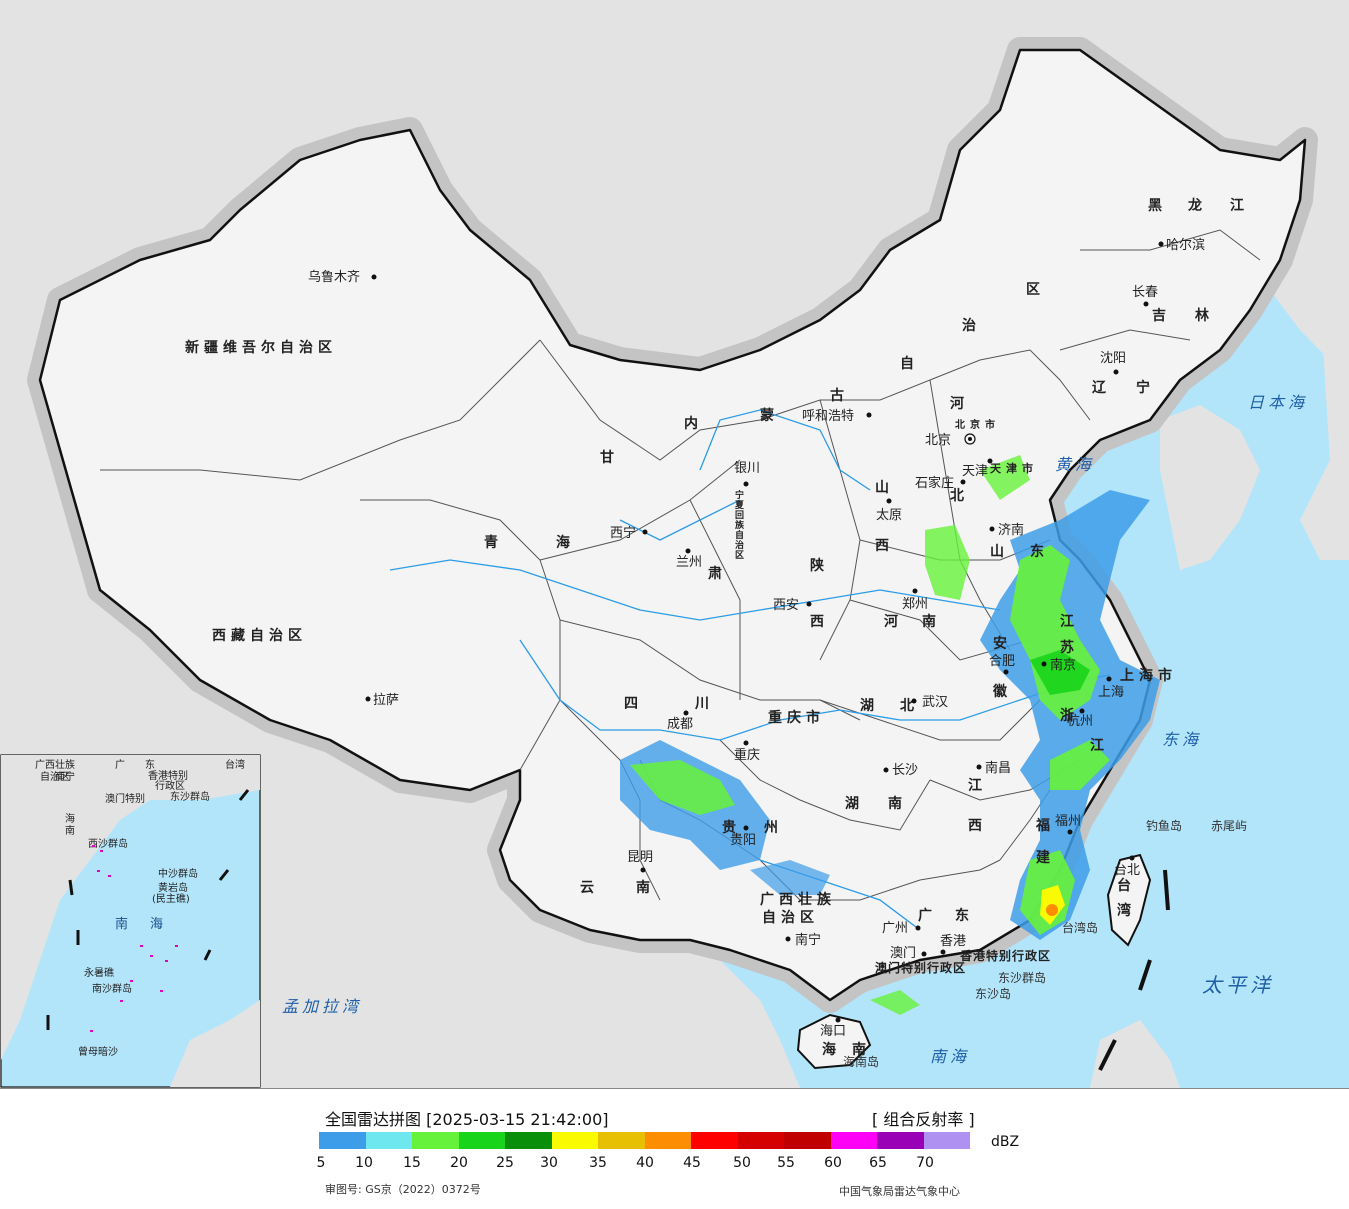  I want to click on label-jiang-jiangxi: 江, so click(977, 785).